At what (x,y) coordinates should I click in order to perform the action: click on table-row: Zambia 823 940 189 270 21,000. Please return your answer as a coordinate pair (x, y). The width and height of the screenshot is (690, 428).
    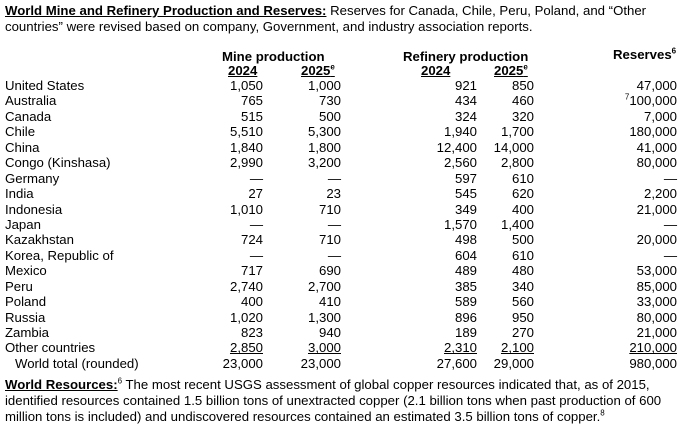
    Looking at the image, I should click on (346, 332).